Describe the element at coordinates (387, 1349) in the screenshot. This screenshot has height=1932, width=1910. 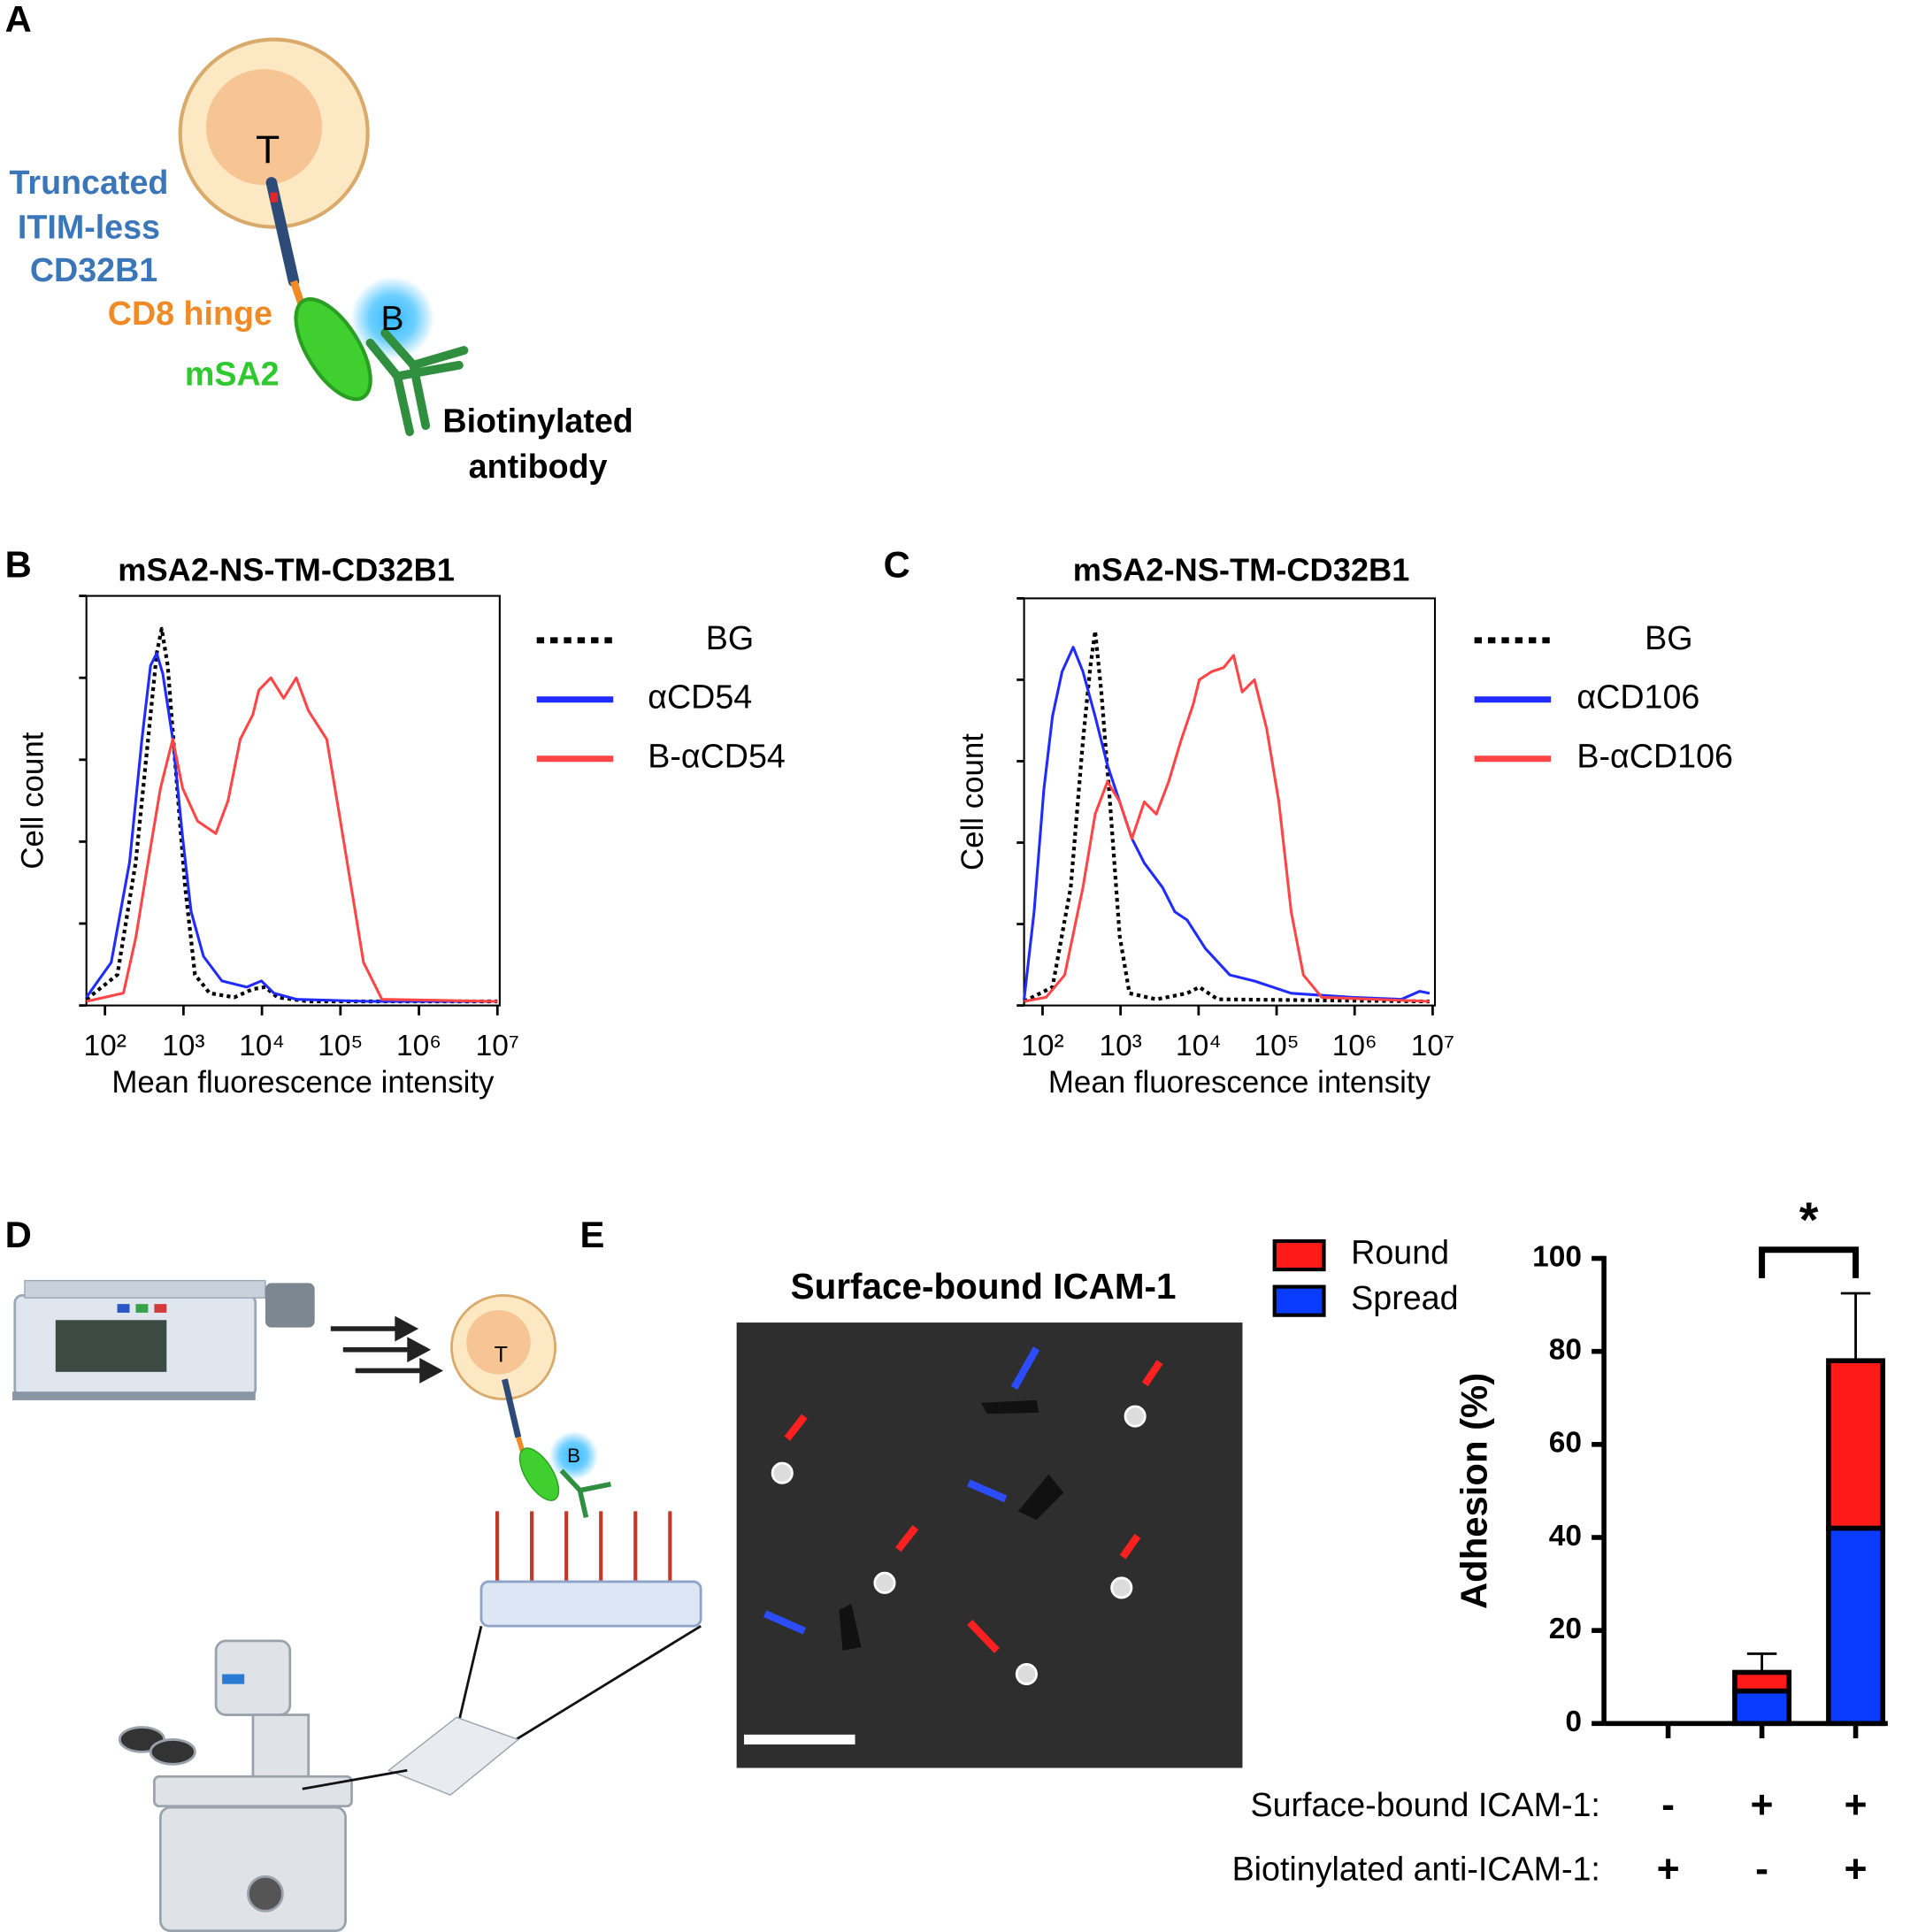
I see `flow-arrows` at that location.